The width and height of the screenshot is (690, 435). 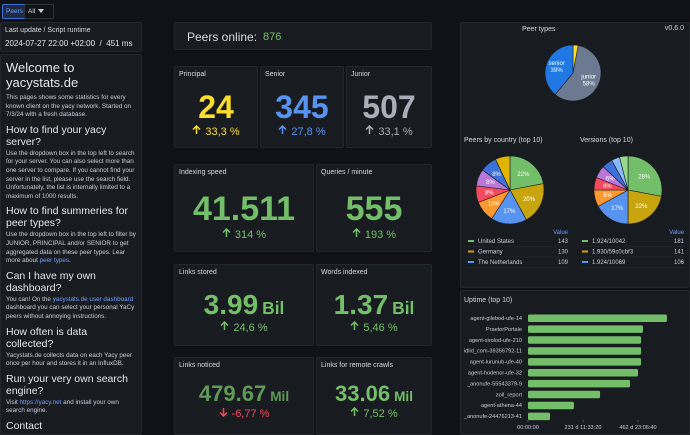 I want to click on change: 33,3 %, so click(x=222, y=132).